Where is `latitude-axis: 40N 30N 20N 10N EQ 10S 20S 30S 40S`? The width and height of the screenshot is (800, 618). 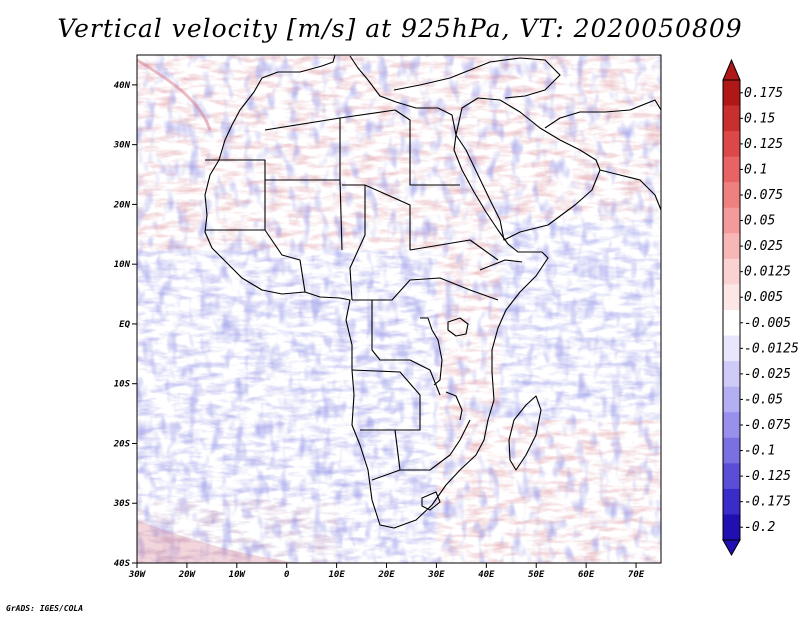
latitude-axis: 40N 30N 20N 10N EQ 10S 20S 30S 40S is located at coordinates (125, 325).